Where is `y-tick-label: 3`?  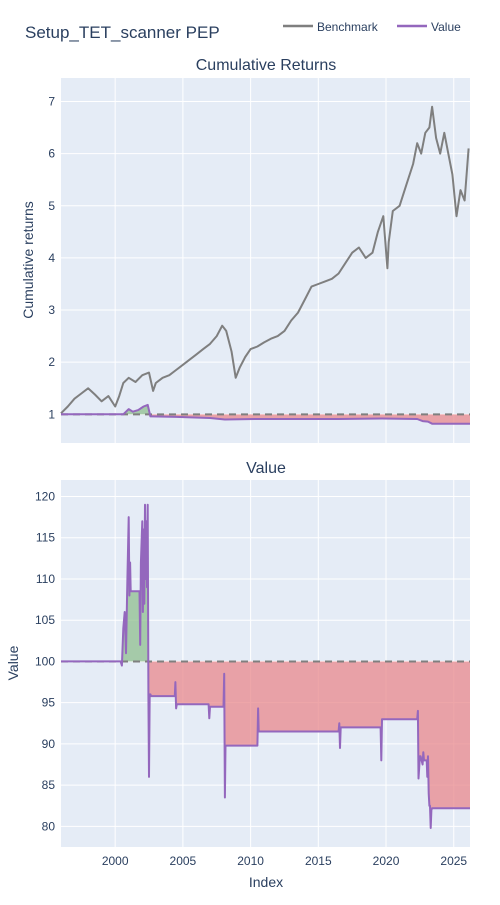 y-tick-label: 3 is located at coordinates (51, 310).